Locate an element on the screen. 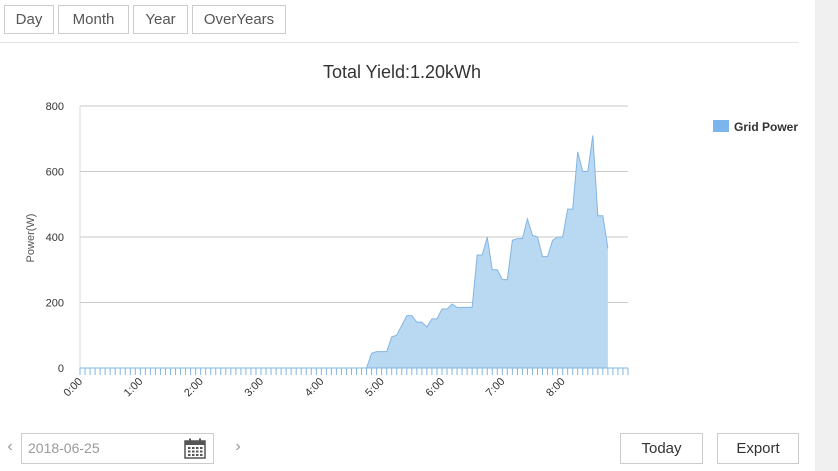 This screenshot has height=471, width=838. tab-month: Month is located at coordinates (93, 19).